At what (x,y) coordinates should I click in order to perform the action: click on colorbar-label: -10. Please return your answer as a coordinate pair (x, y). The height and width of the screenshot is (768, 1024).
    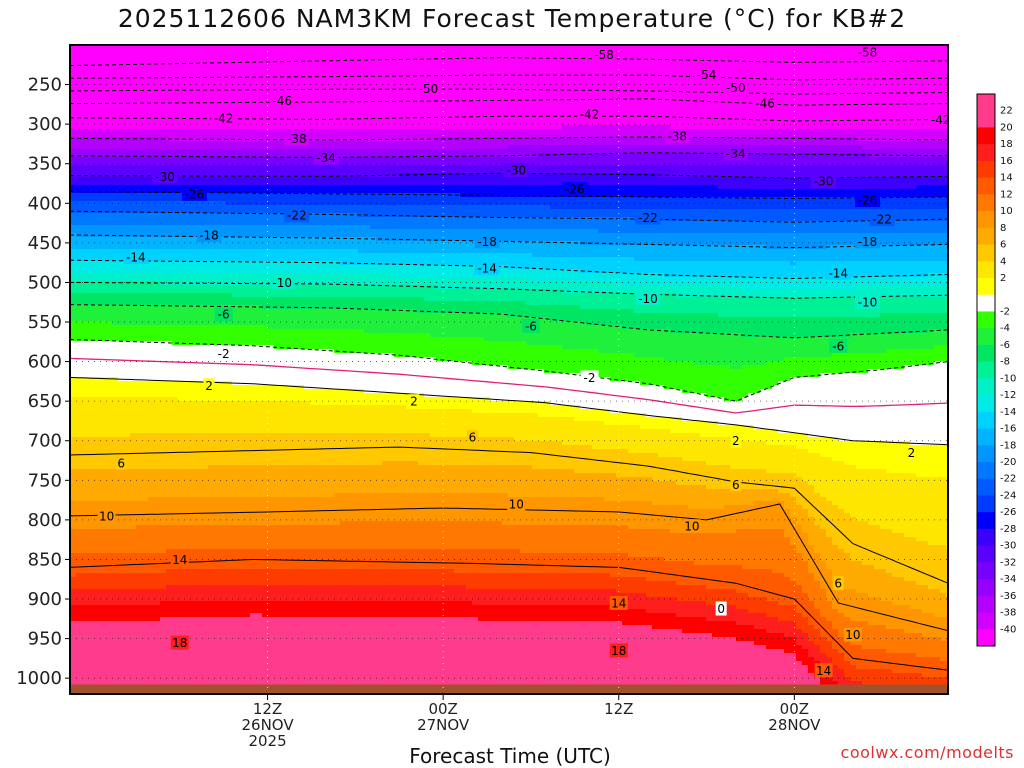
    Looking at the image, I should click on (1008, 378).